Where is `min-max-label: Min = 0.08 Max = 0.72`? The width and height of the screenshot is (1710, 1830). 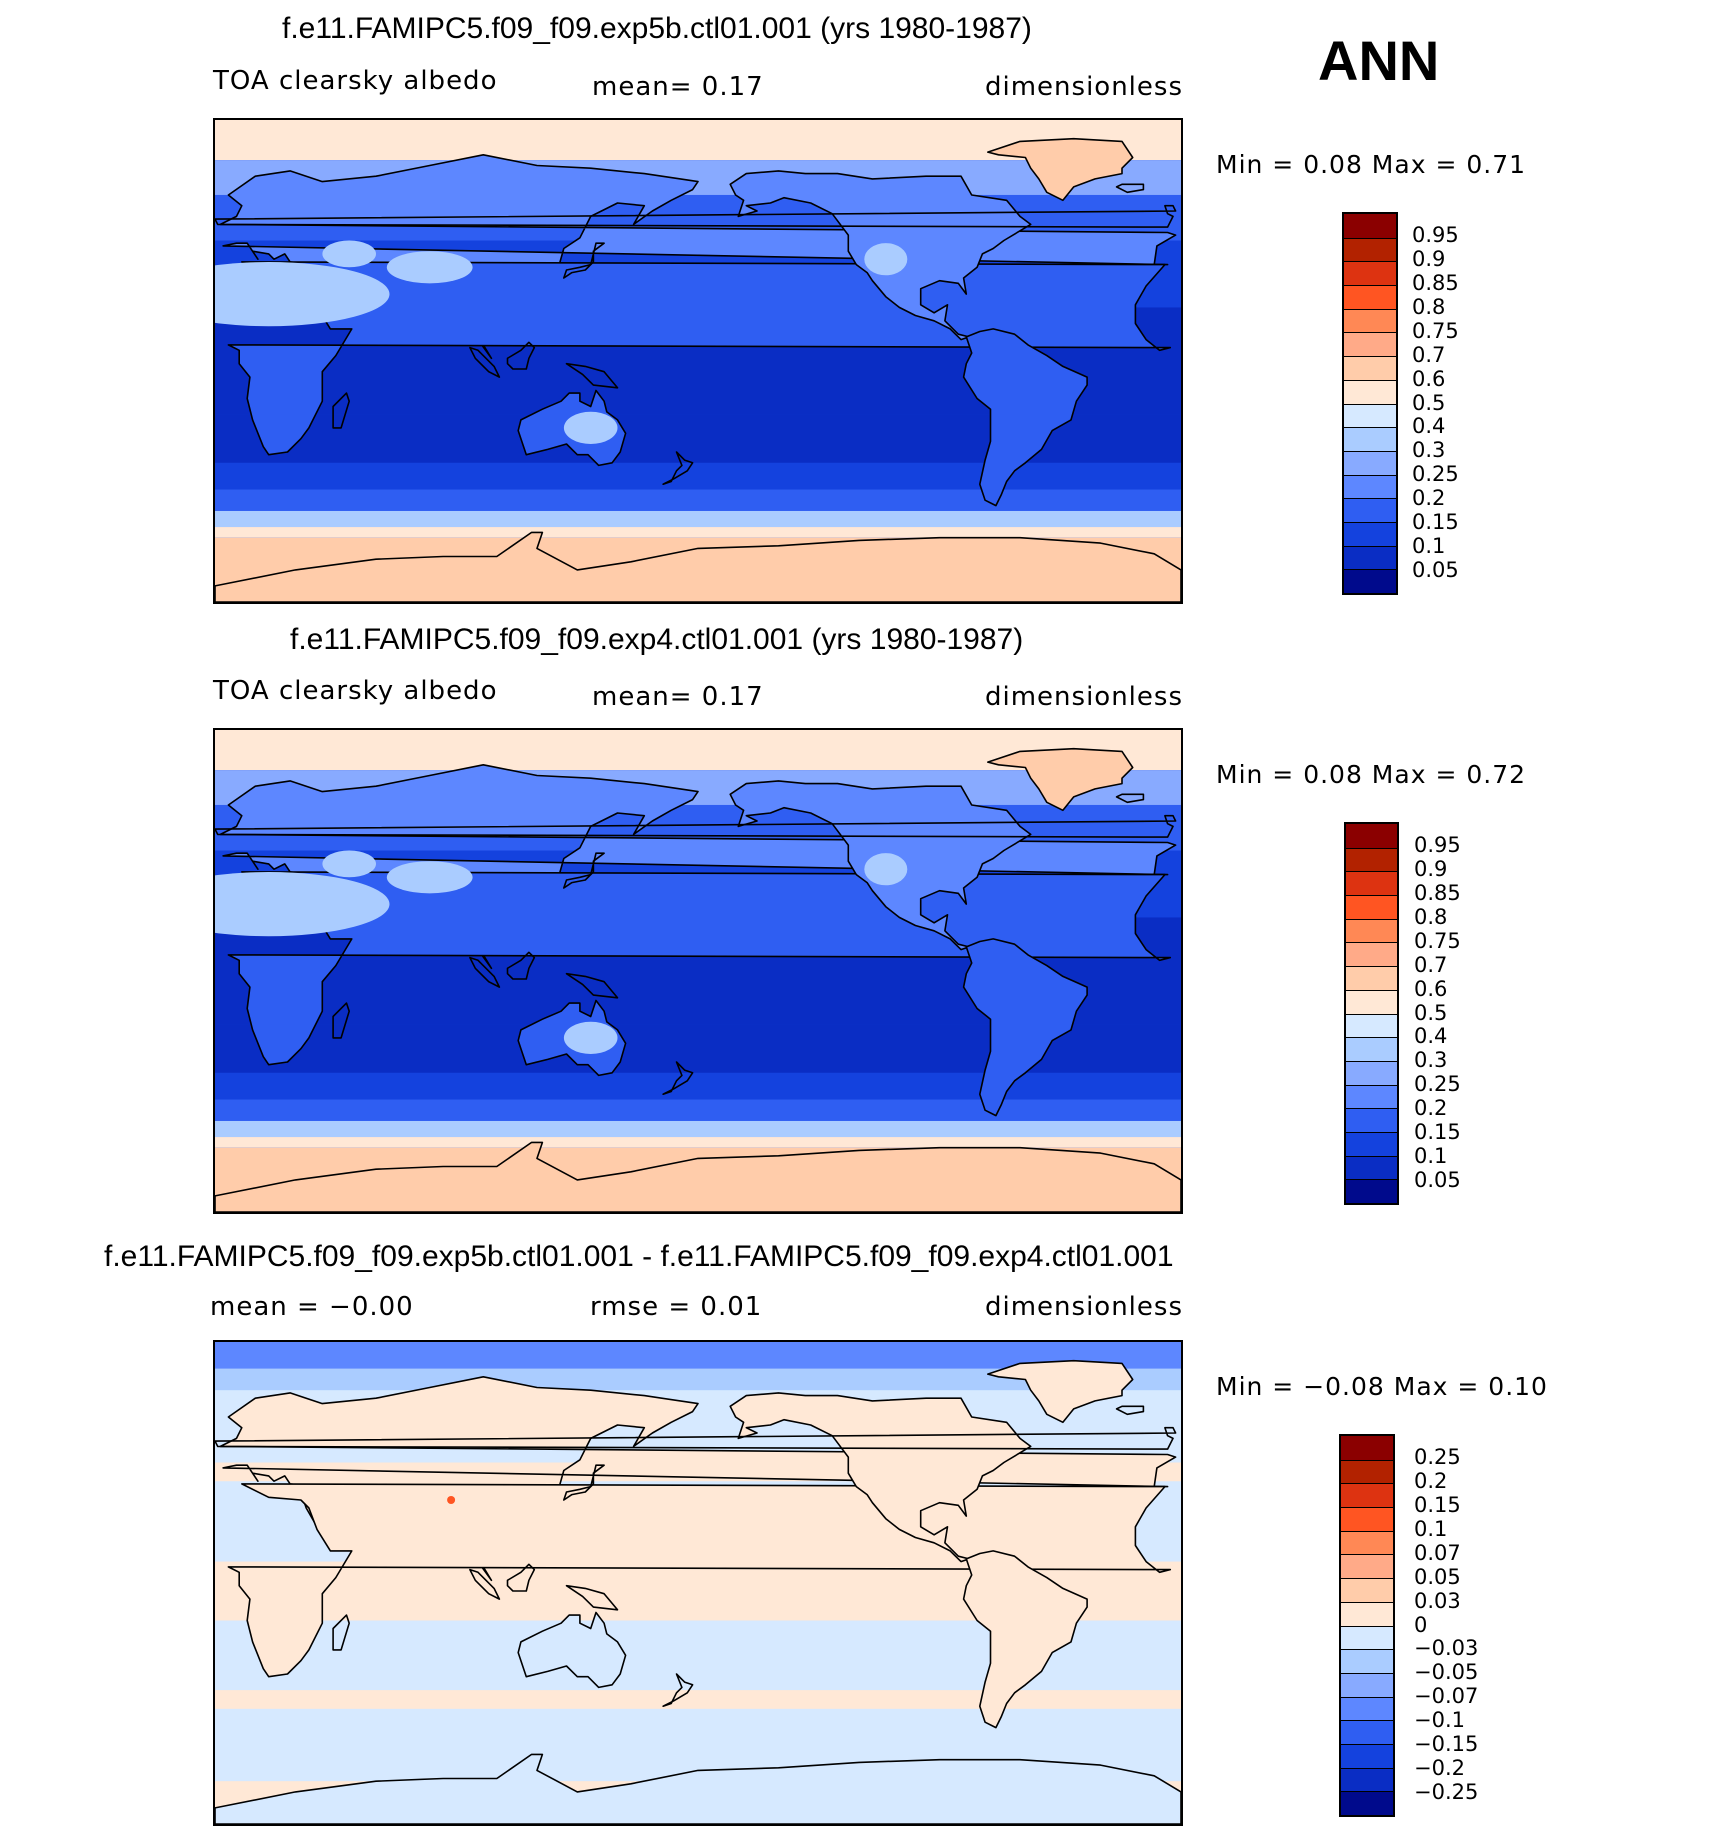
min-max-label: Min = 0.08 Max = 0.72 is located at coordinates (1371, 774).